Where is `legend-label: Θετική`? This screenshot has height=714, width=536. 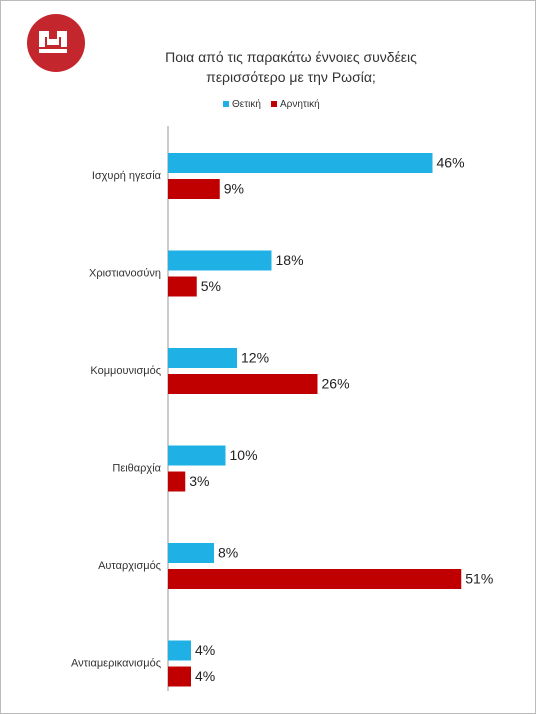
legend-label: Θετική is located at coordinates (246, 104).